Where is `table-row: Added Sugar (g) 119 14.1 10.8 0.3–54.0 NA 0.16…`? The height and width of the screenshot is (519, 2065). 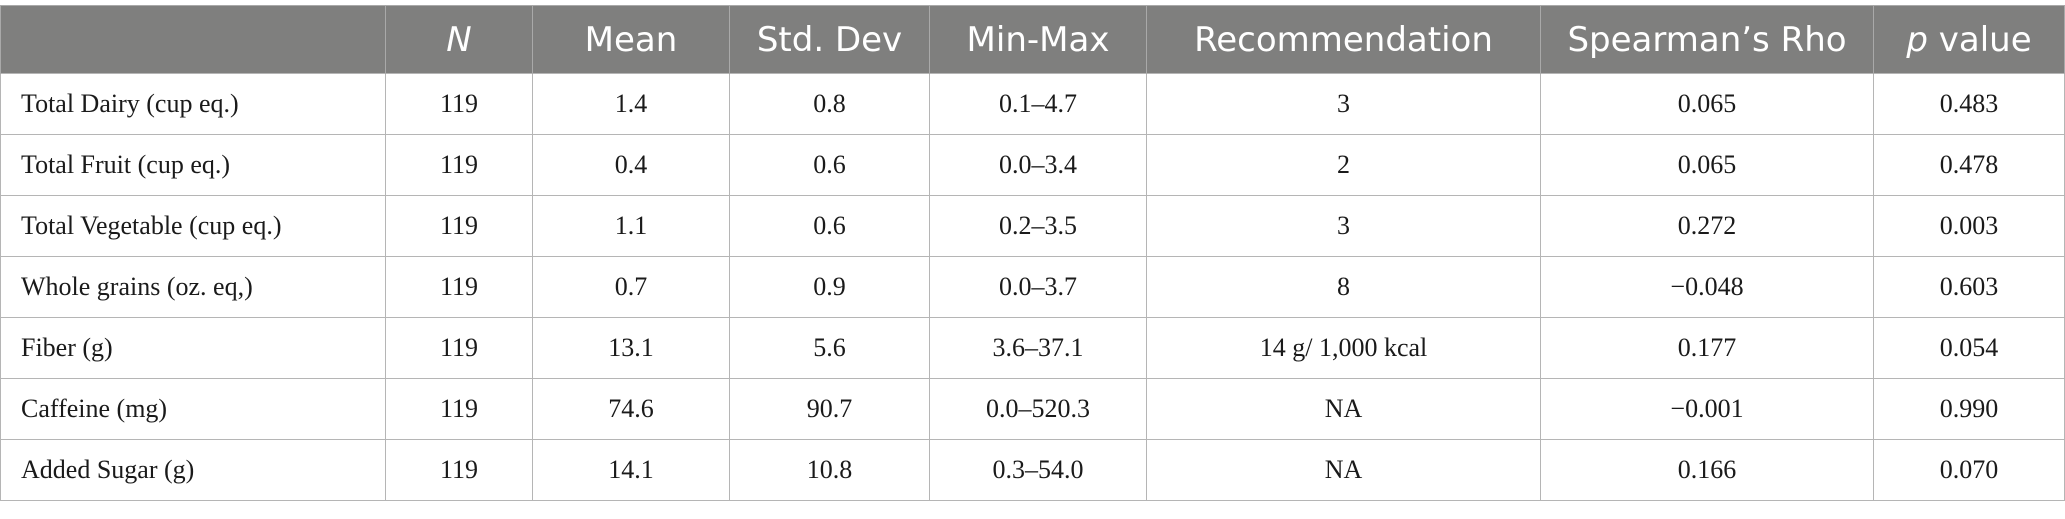
table-row: Added Sugar (g) 119 14.1 10.8 0.3–54.0 NA 0.16… is located at coordinates (1032, 470).